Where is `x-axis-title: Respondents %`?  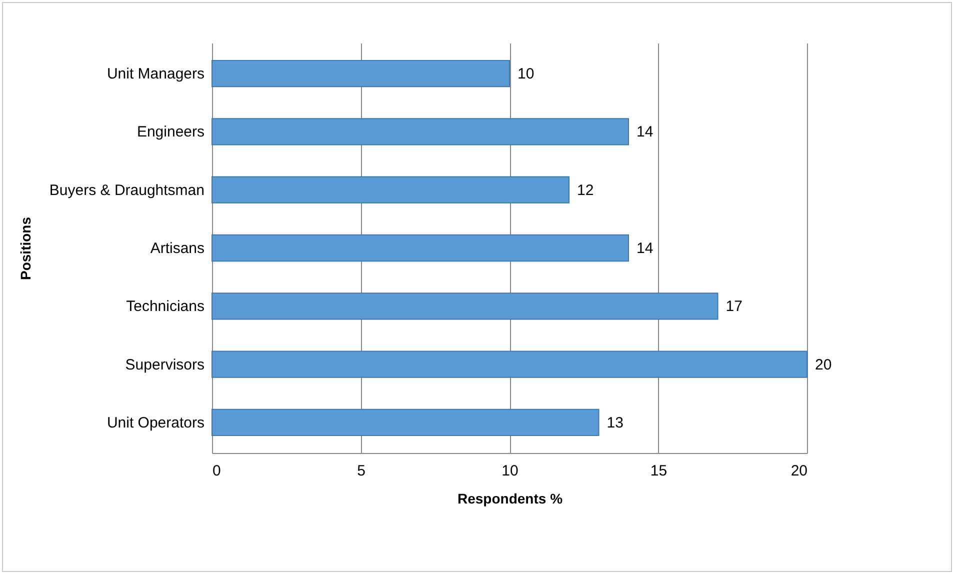
x-axis-title: Respondents % is located at coordinates (510, 498).